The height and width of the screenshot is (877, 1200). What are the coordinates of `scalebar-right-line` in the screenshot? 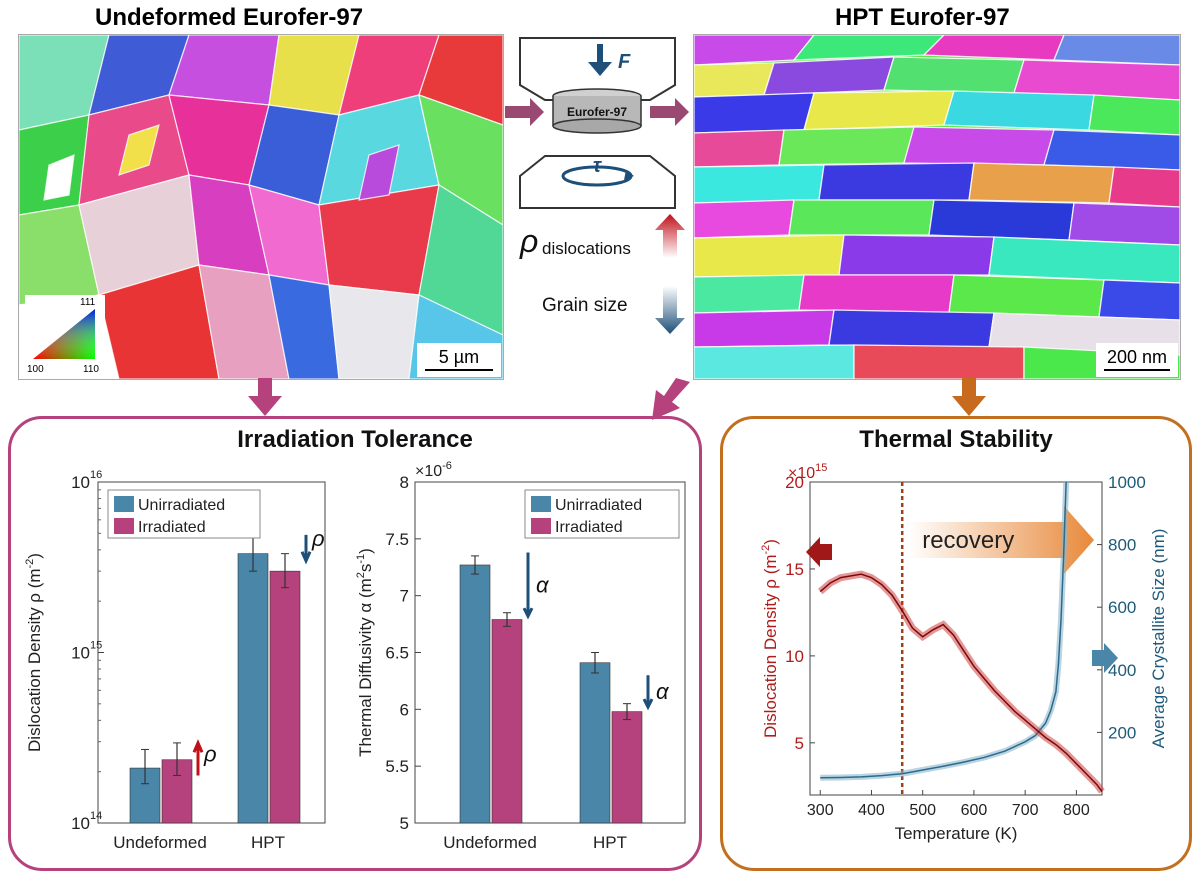 It's located at (1137, 370).